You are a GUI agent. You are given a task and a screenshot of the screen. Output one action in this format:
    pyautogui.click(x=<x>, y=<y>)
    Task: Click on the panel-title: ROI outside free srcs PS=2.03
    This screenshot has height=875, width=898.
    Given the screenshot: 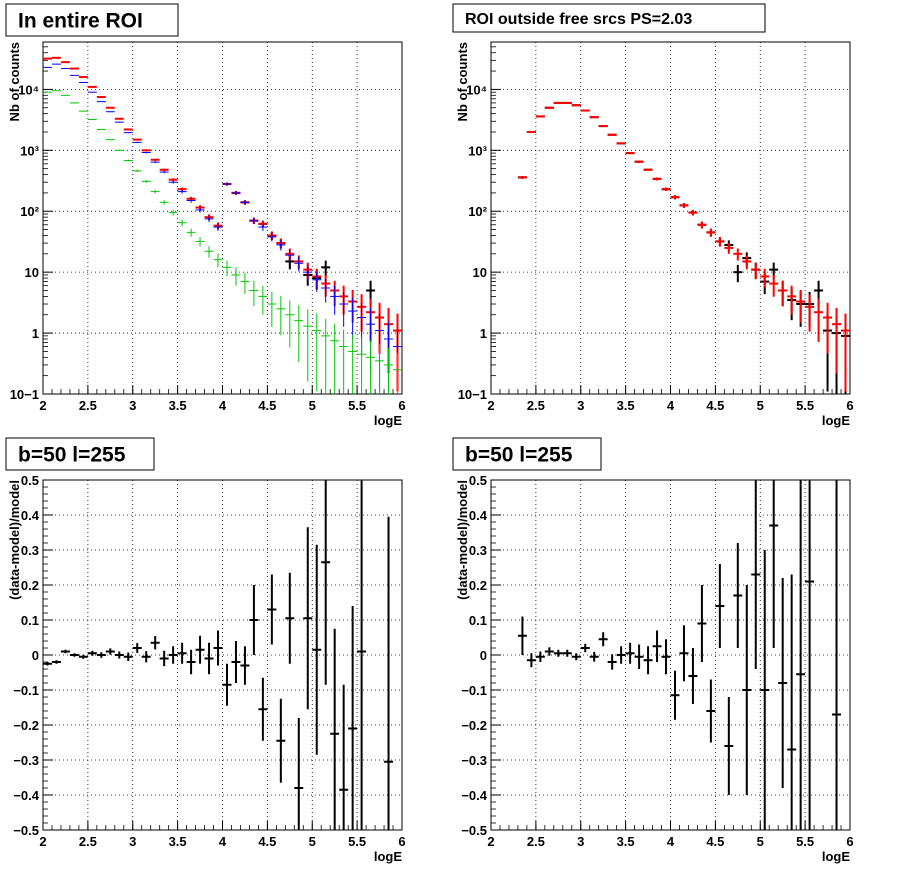 What is the action you would take?
    pyautogui.click(x=578, y=19)
    